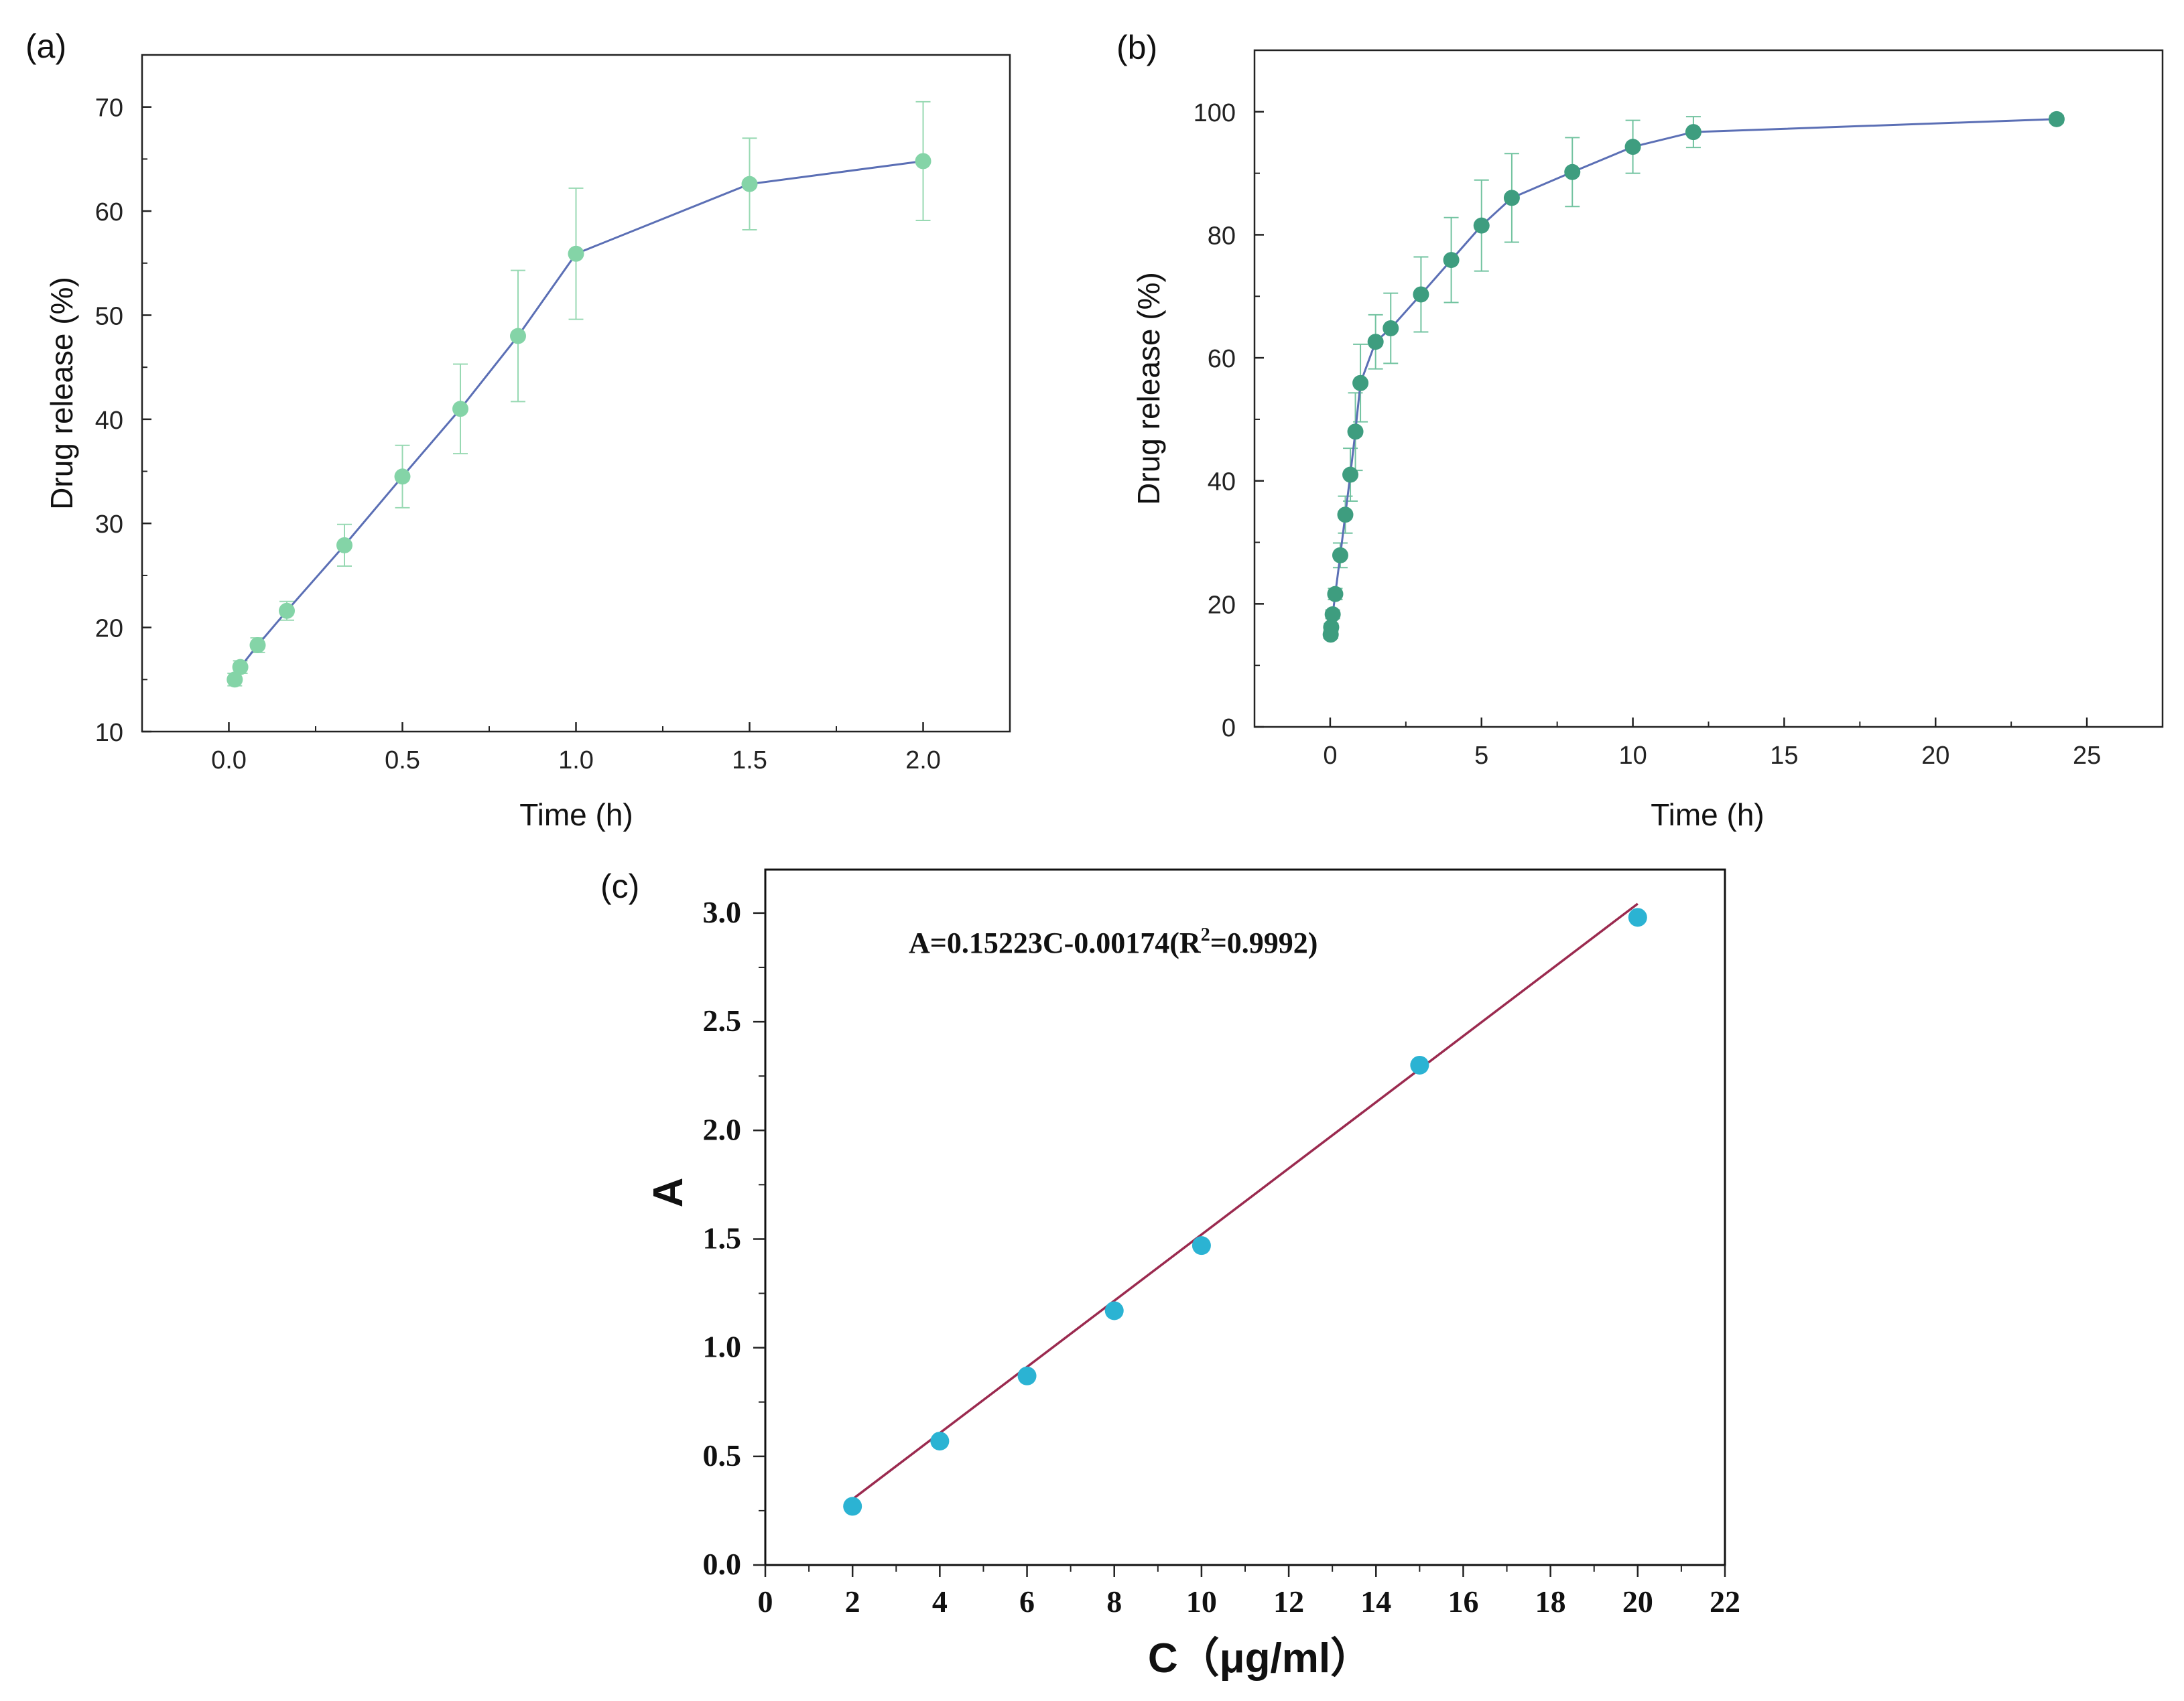 The image size is (2184, 1701). I want to click on y-tick-label-a: 20, so click(109, 629).